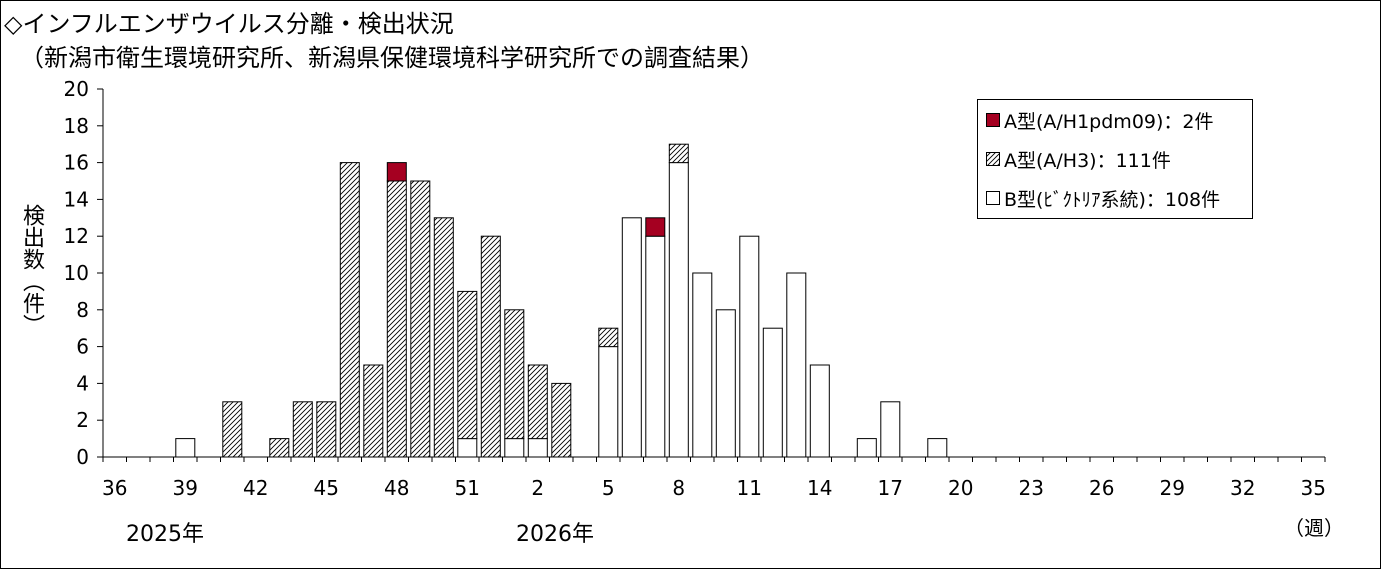  I want to click on legend-label-h1: A型(A/H1pdm09)：2件, so click(1109, 121).